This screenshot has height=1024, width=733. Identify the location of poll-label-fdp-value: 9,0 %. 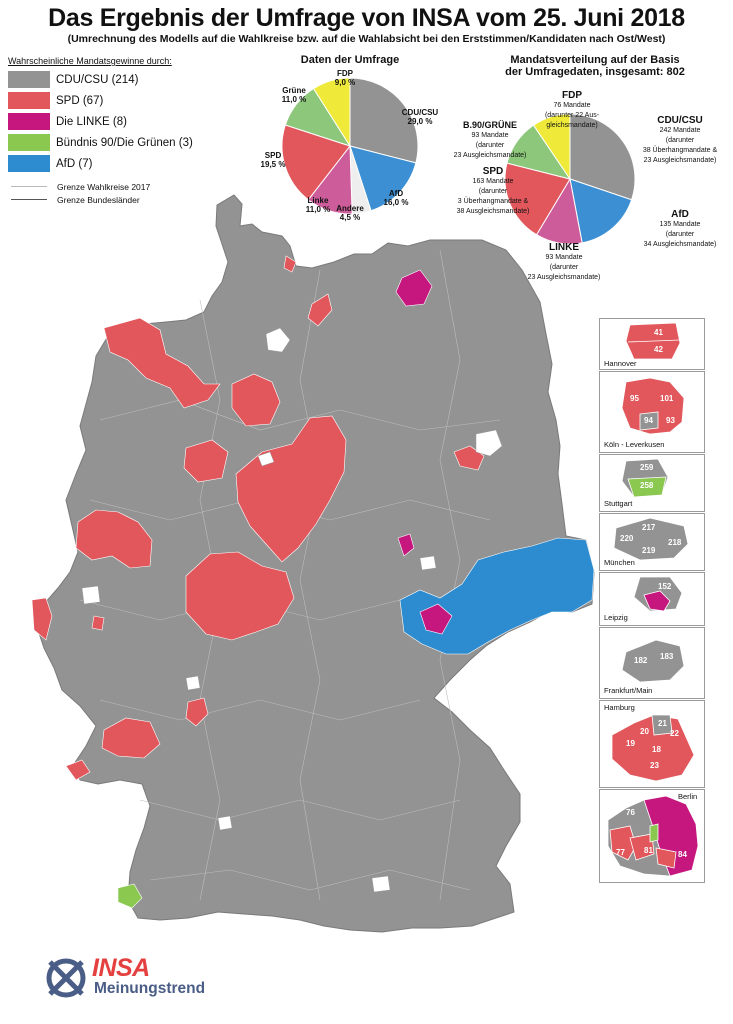
(345, 82).